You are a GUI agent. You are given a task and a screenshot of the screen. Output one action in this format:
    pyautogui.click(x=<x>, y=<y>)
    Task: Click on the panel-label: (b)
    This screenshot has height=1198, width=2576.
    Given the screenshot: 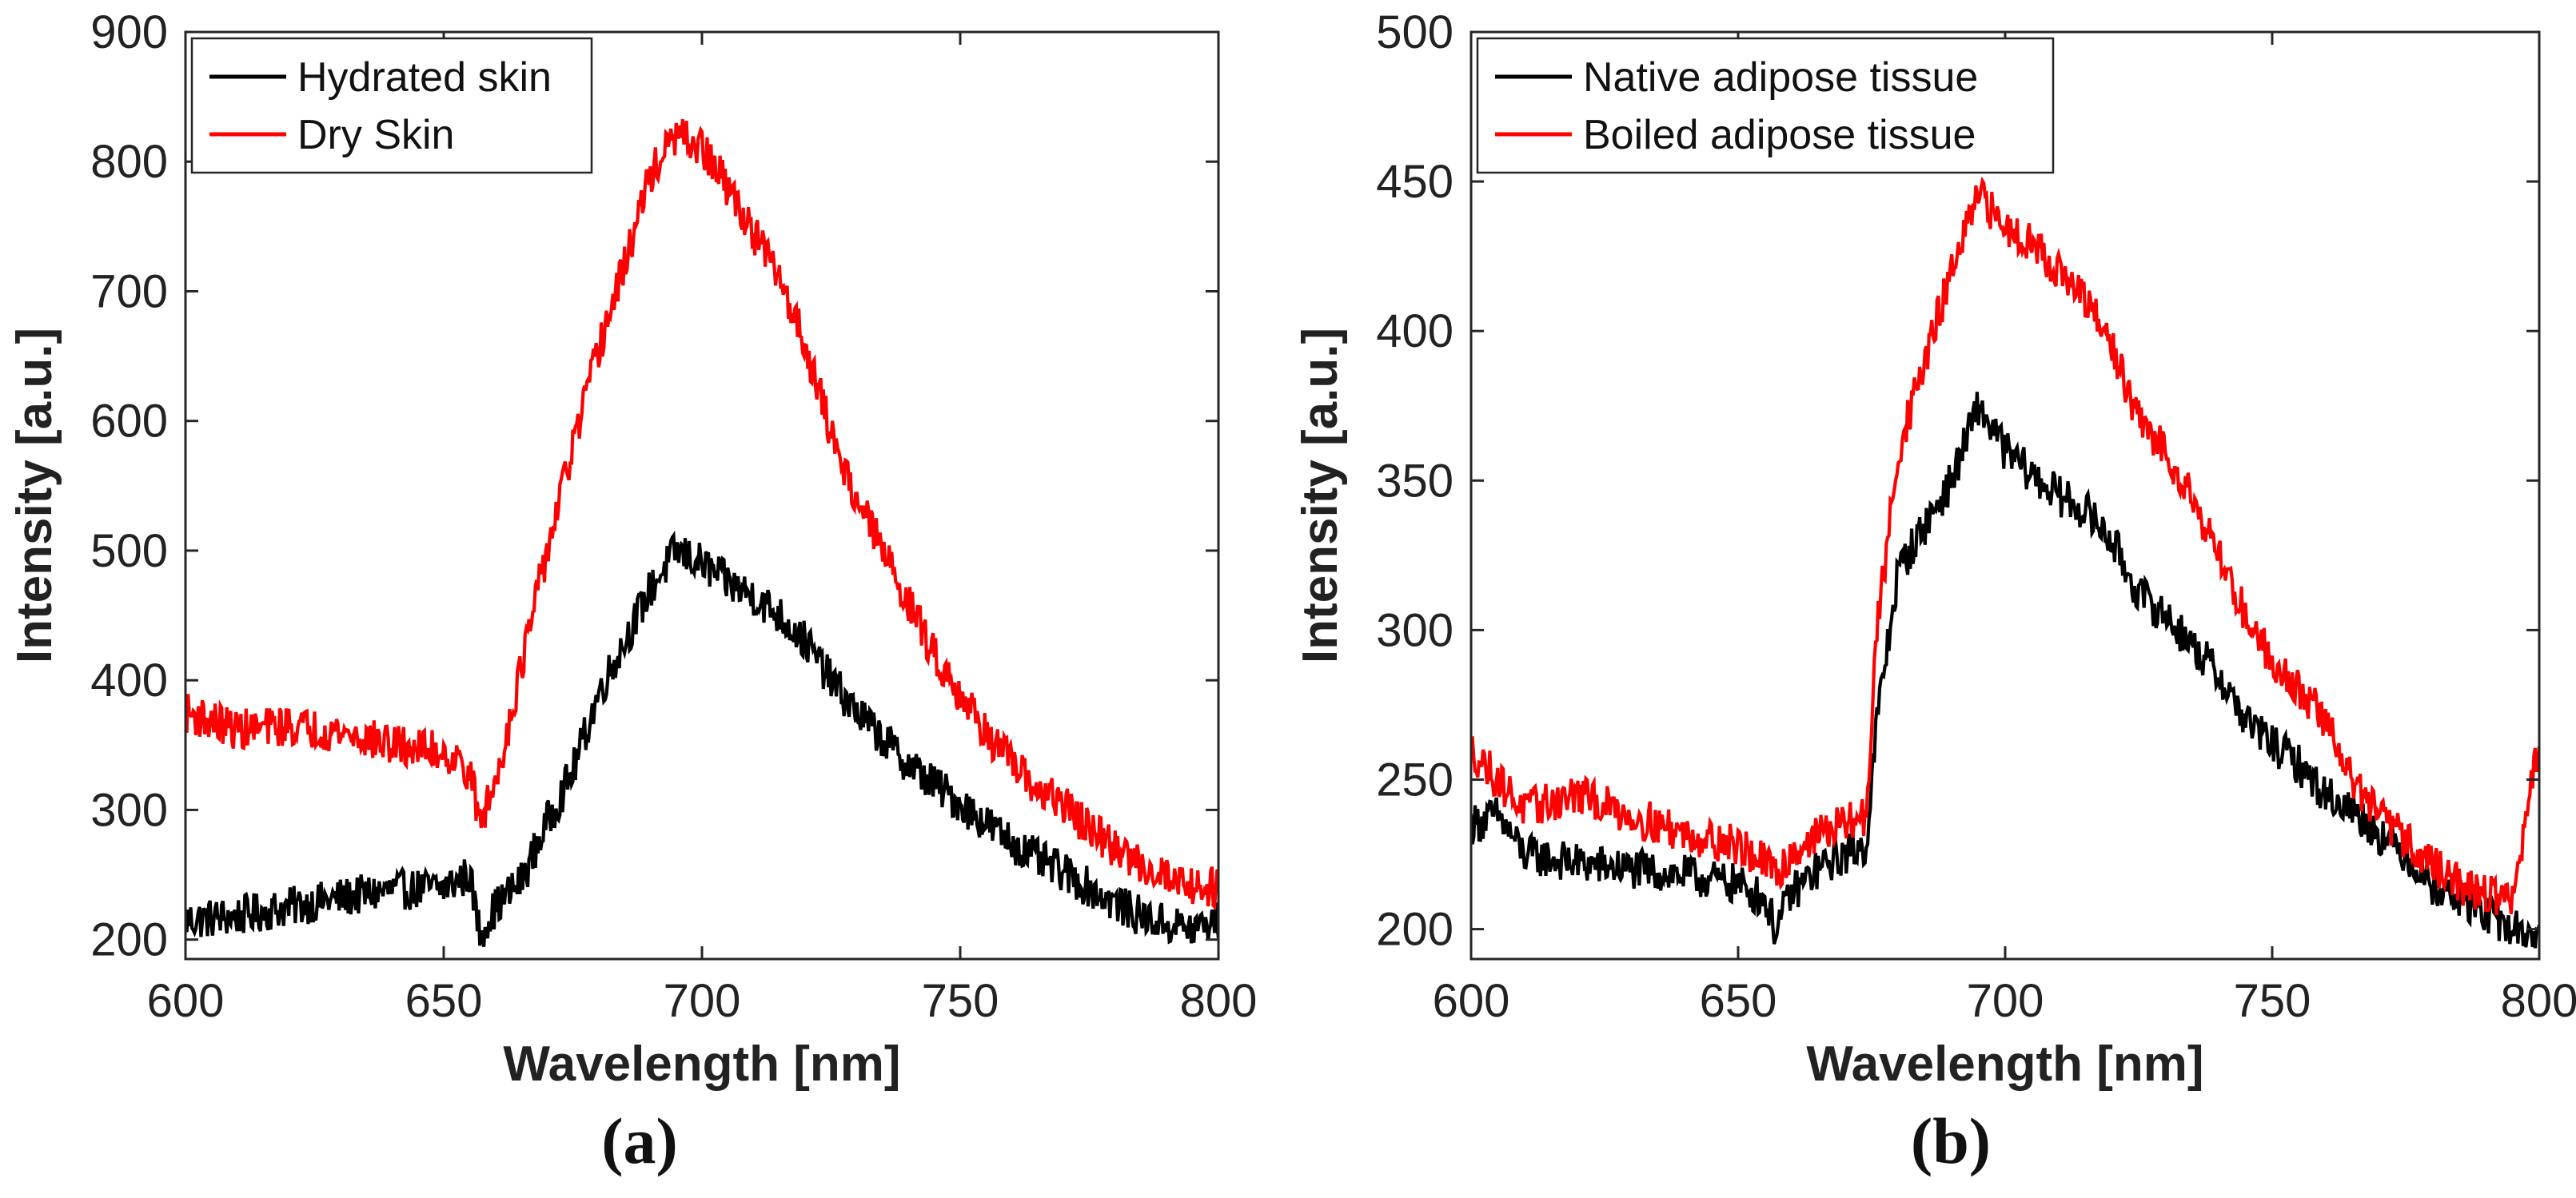 What is the action you would take?
    pyautogui.click(x=1951, y=1140)
    